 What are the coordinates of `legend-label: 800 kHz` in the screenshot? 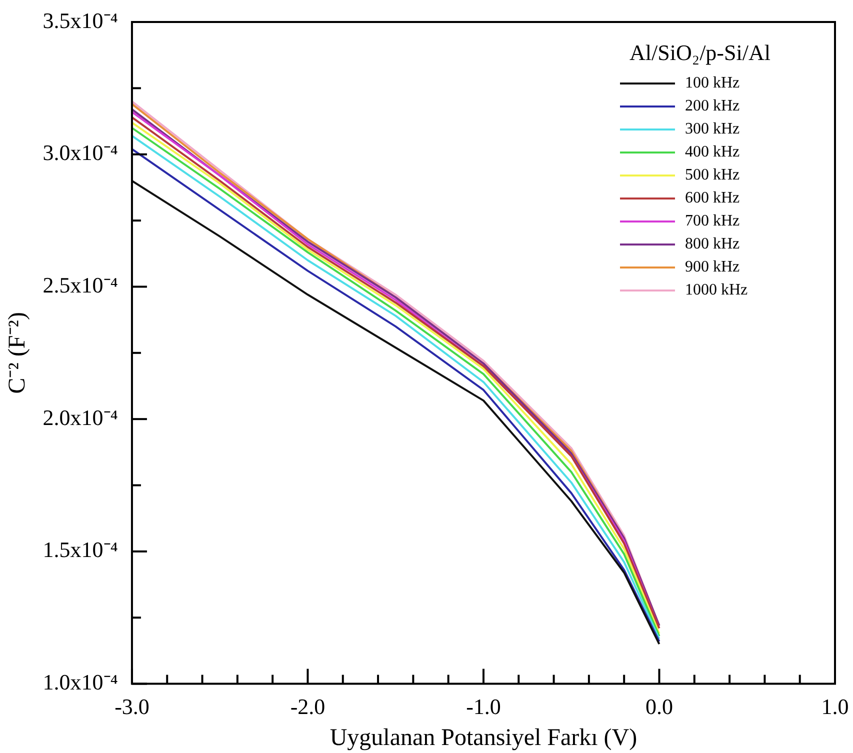 It's located at (712, 244).